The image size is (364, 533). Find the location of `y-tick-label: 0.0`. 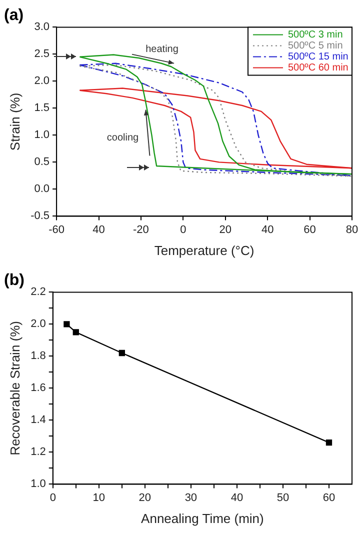

y-tick-label: 0.0 is located at coordinates (42, 189).